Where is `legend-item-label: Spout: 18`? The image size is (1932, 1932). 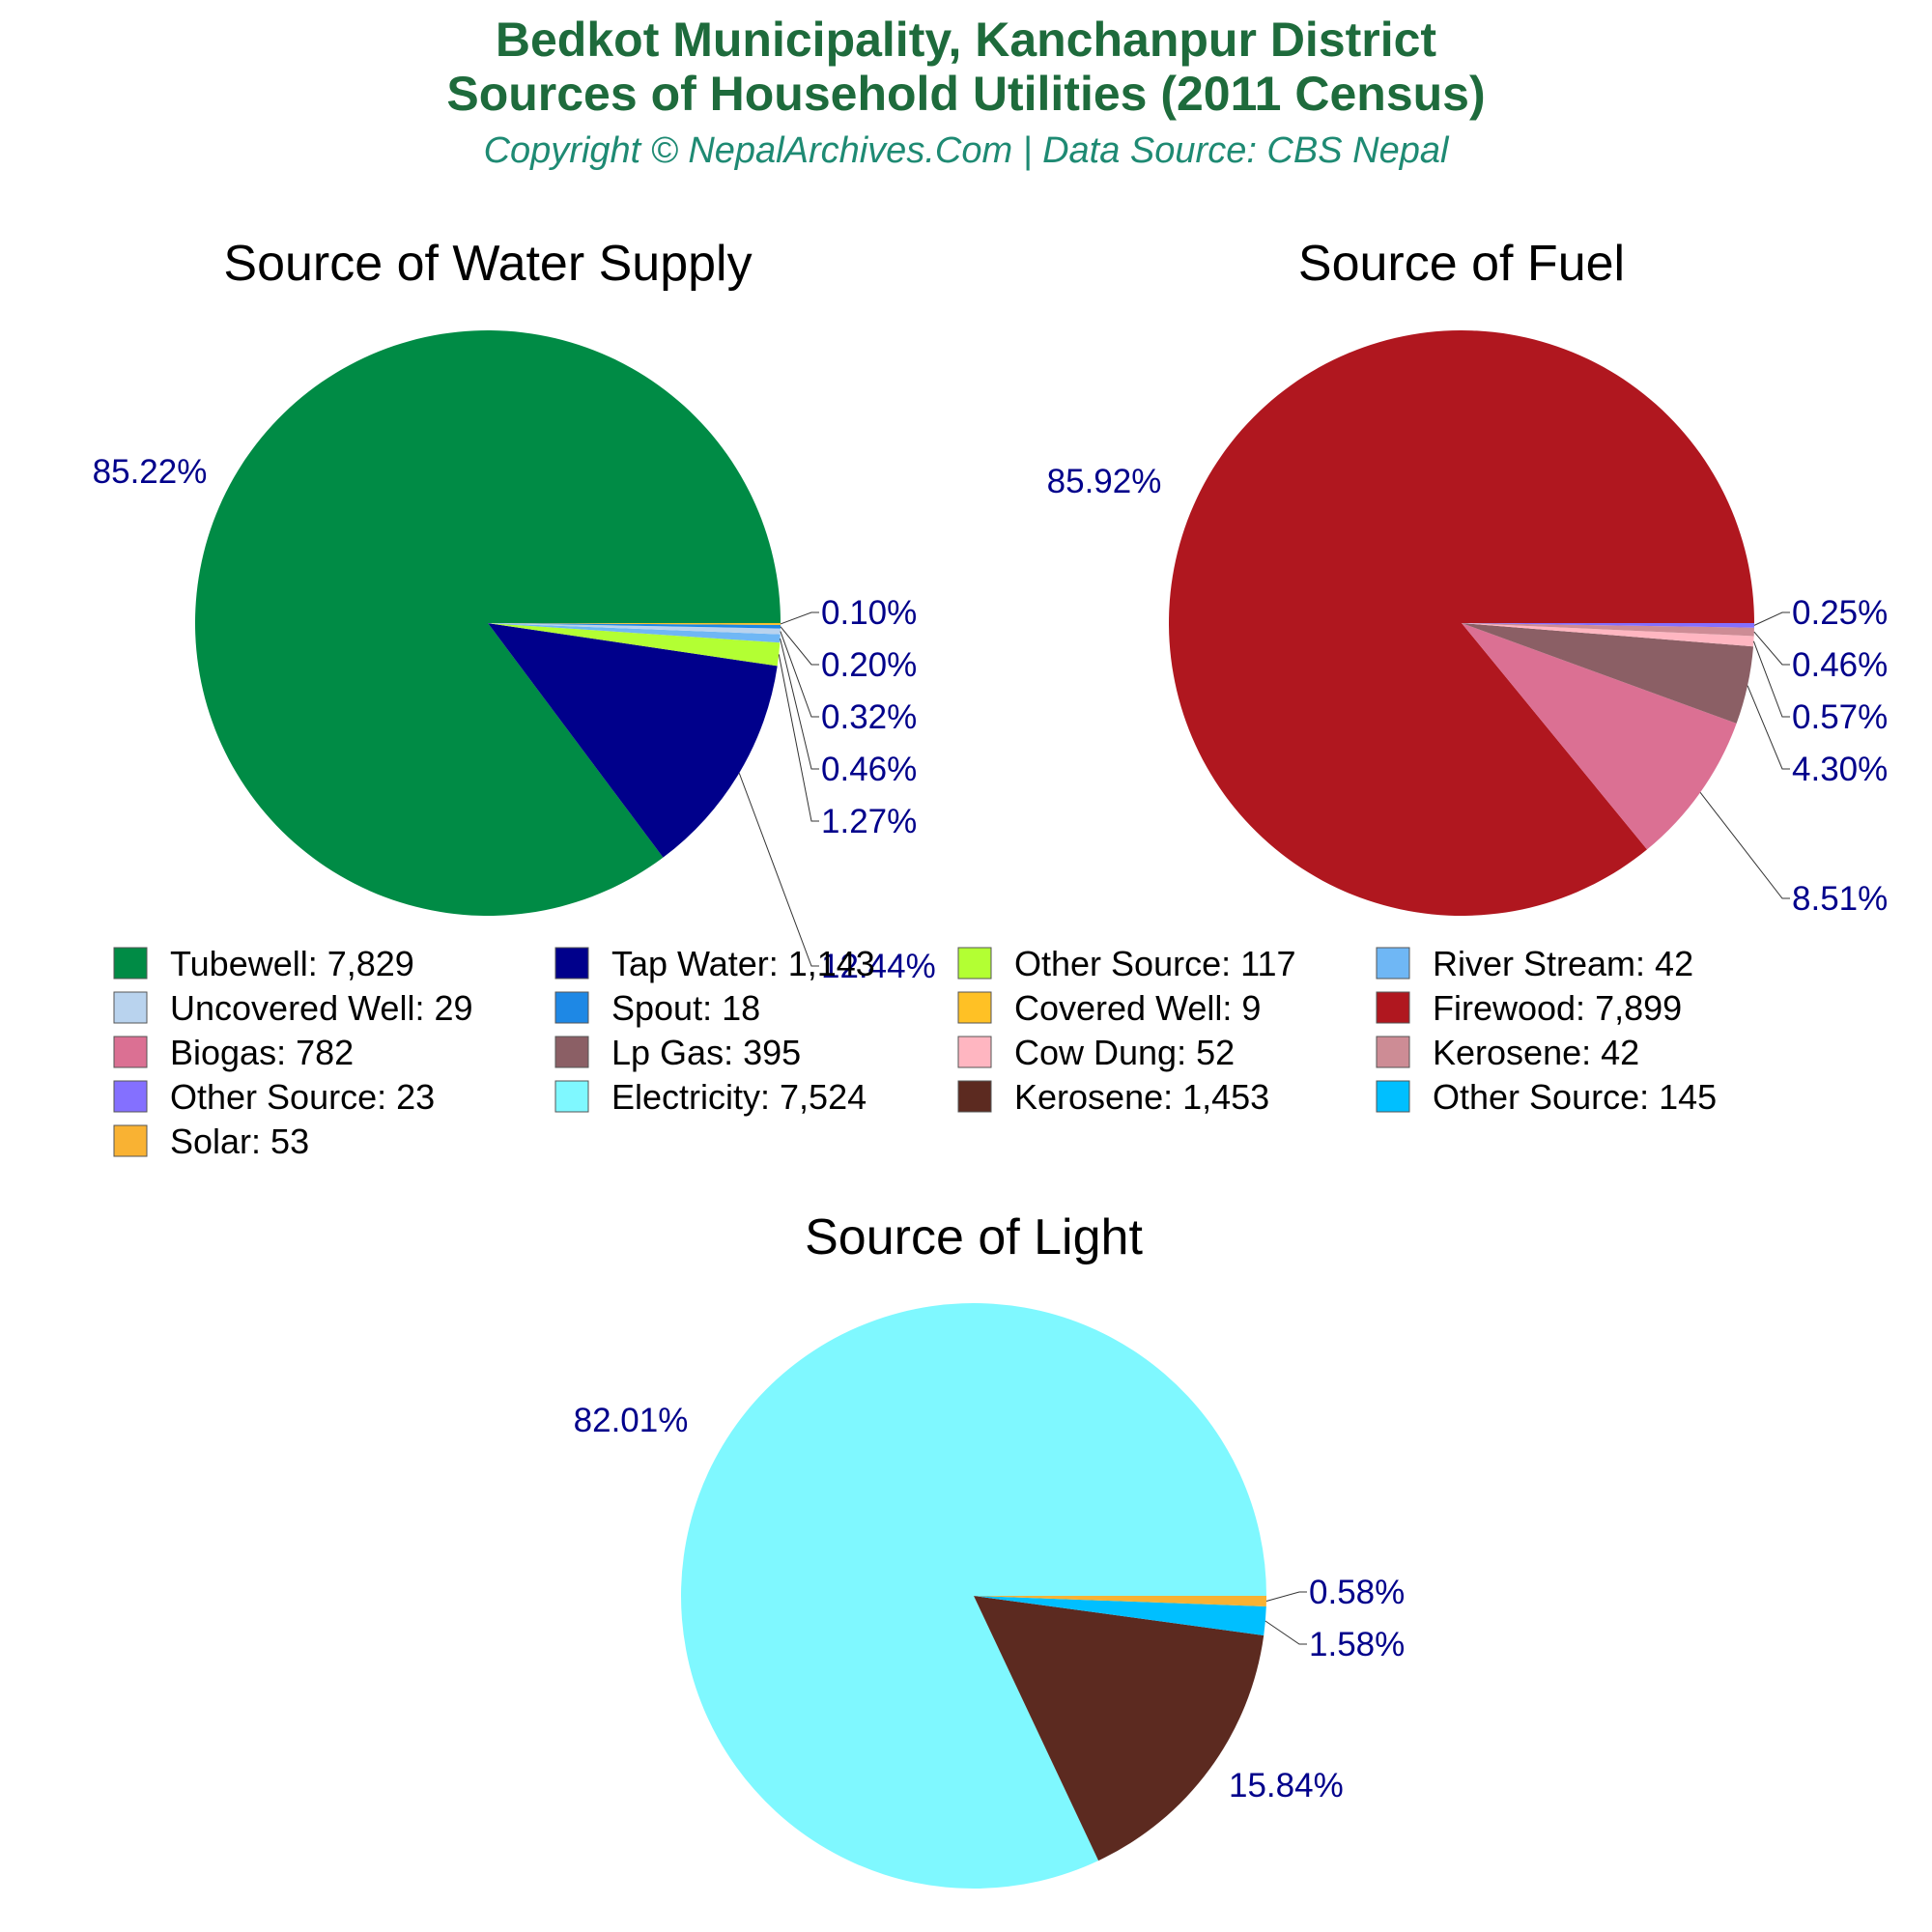
legend-item-label: Spout: 18 is located at coordinates (685, 1008).